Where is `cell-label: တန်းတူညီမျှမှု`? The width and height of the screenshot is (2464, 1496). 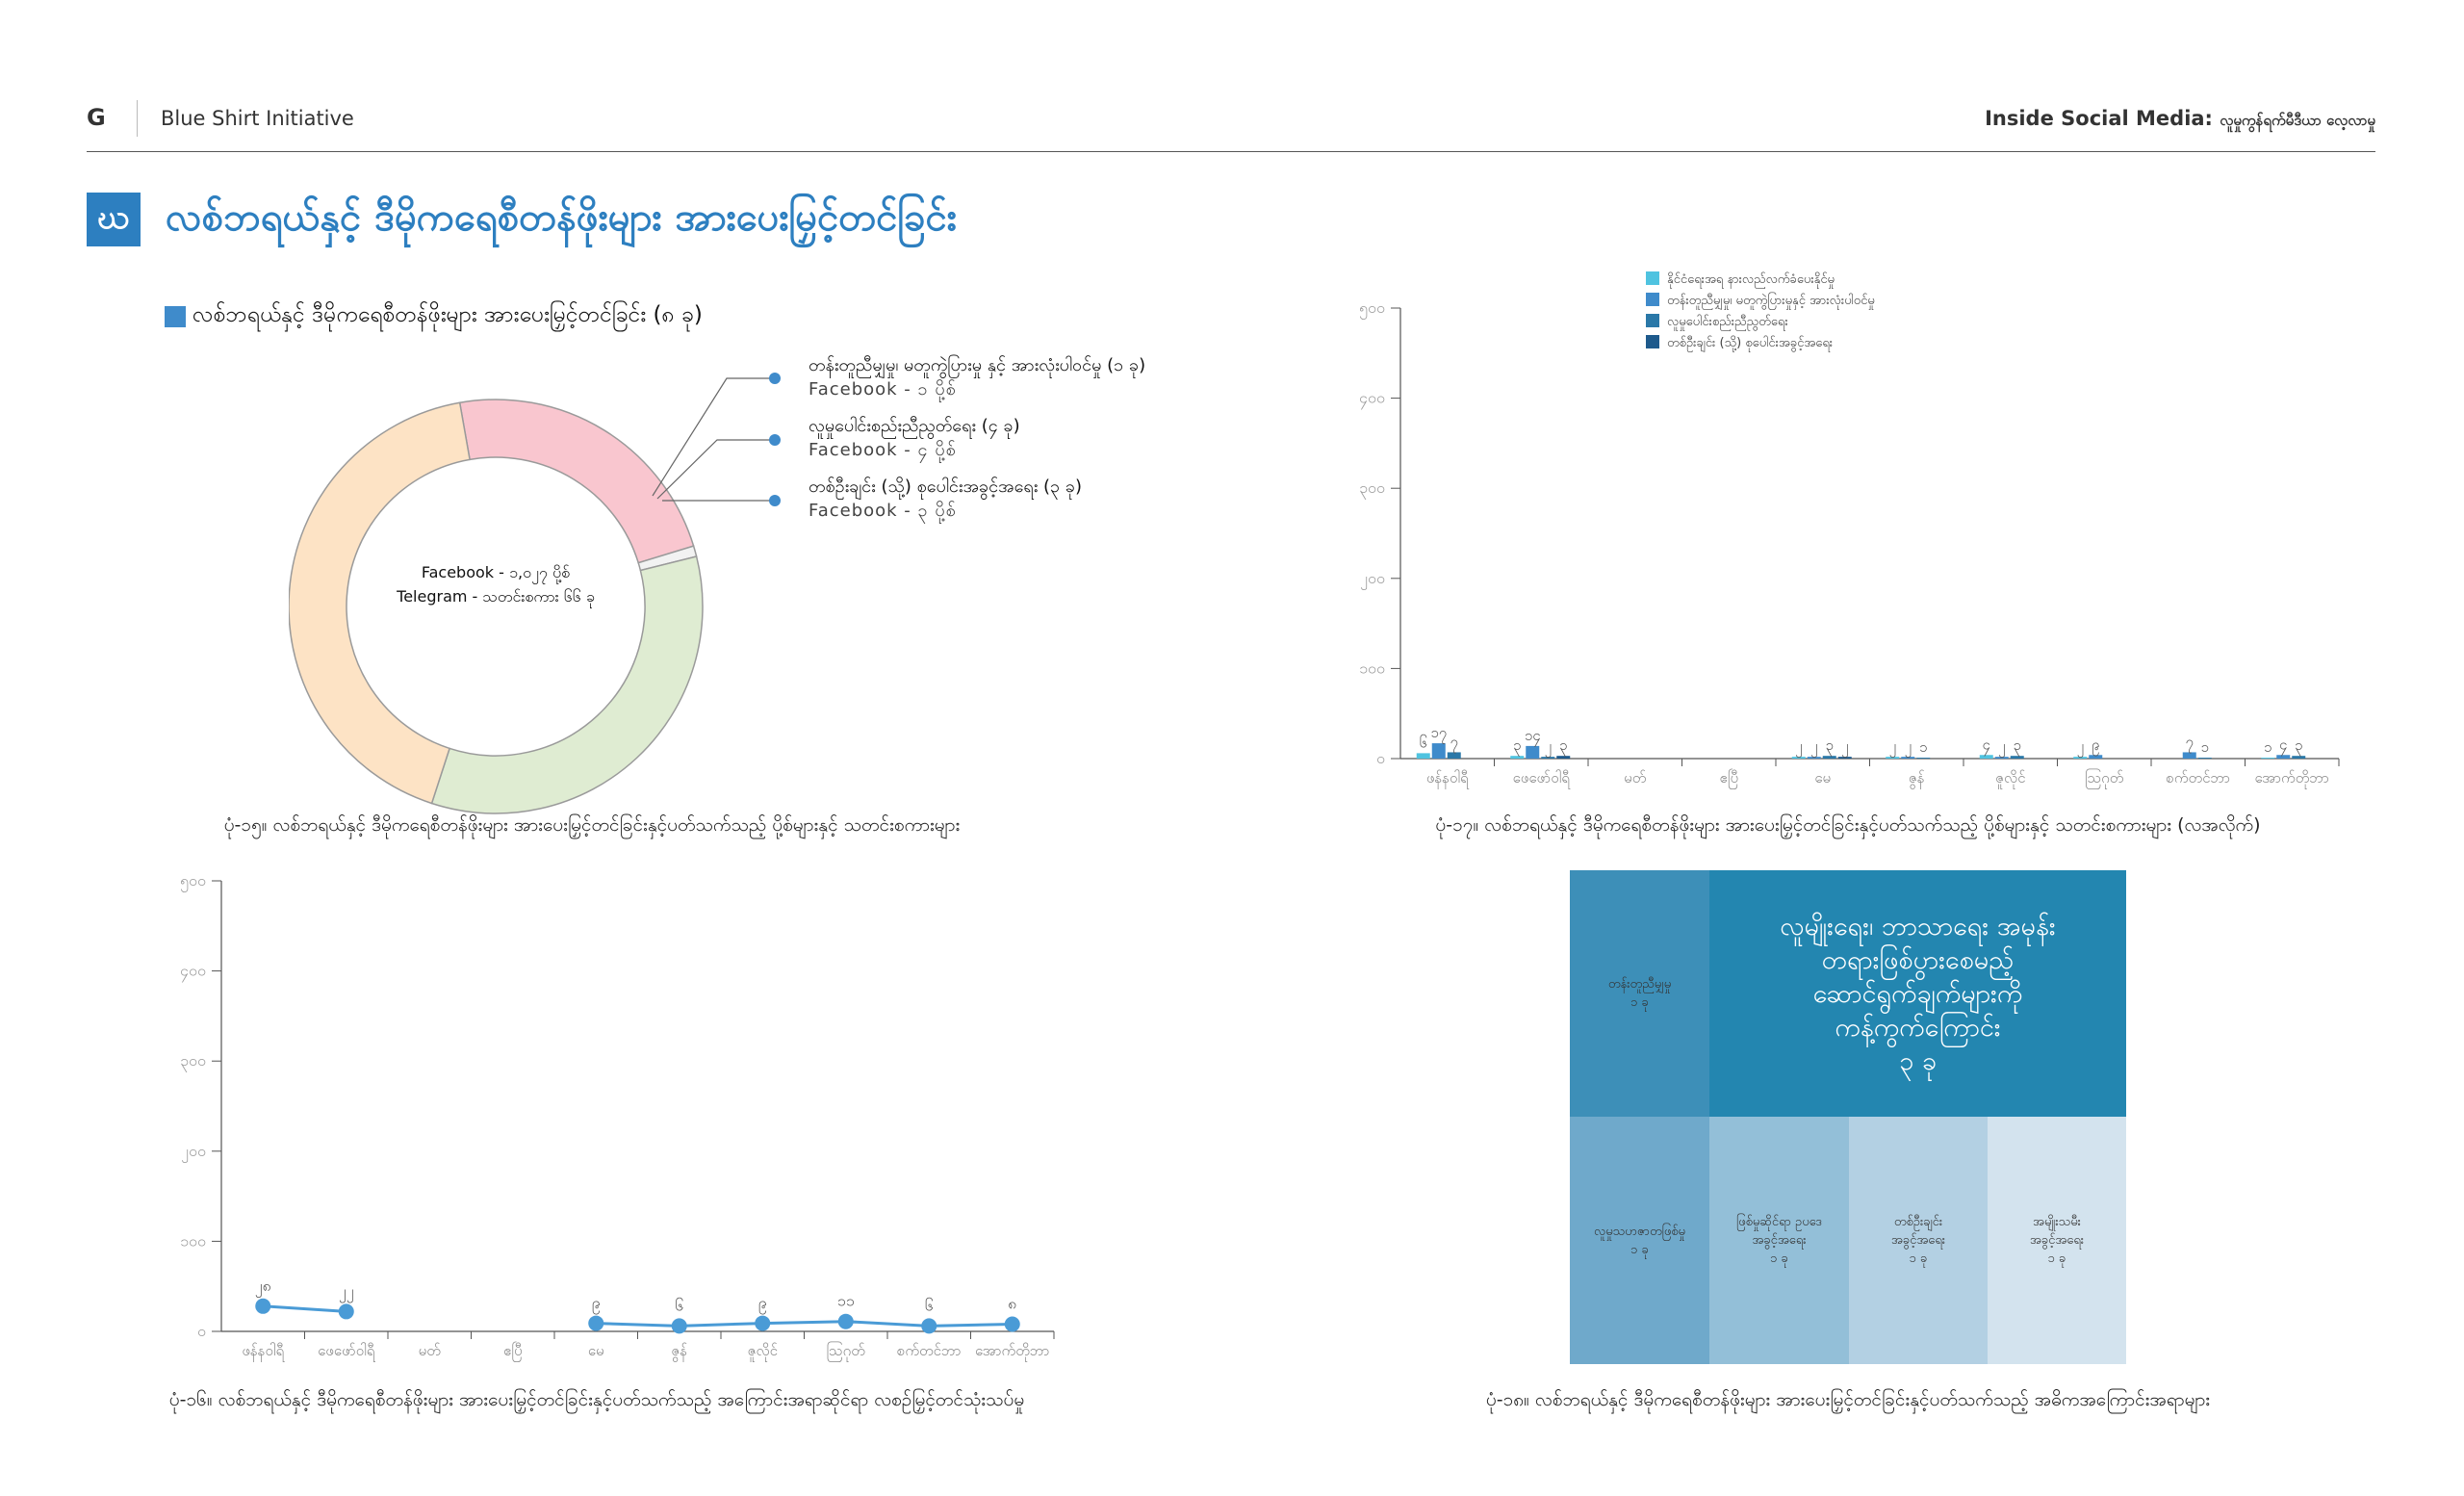
cell-label: တန်းတူညီမျှမှု is located at coordinates (1639, 985).